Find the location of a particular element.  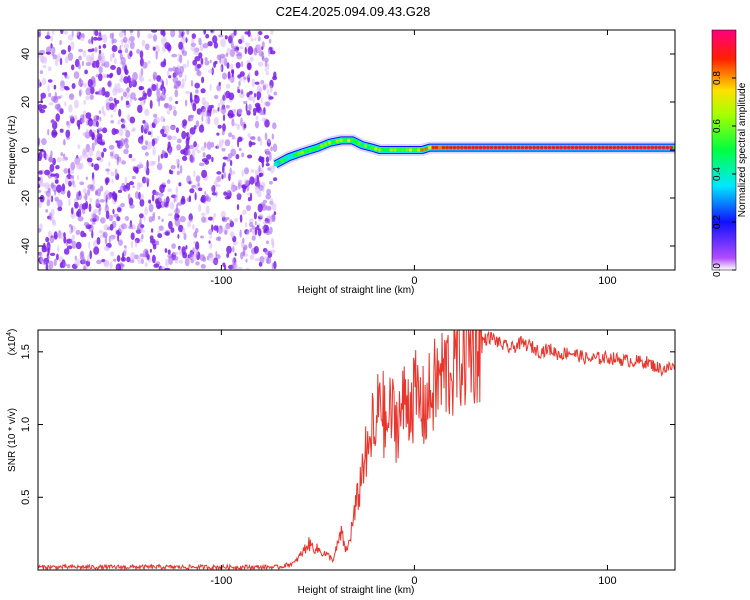

y-tick-label: -40 is located at coordinates (26, 246).